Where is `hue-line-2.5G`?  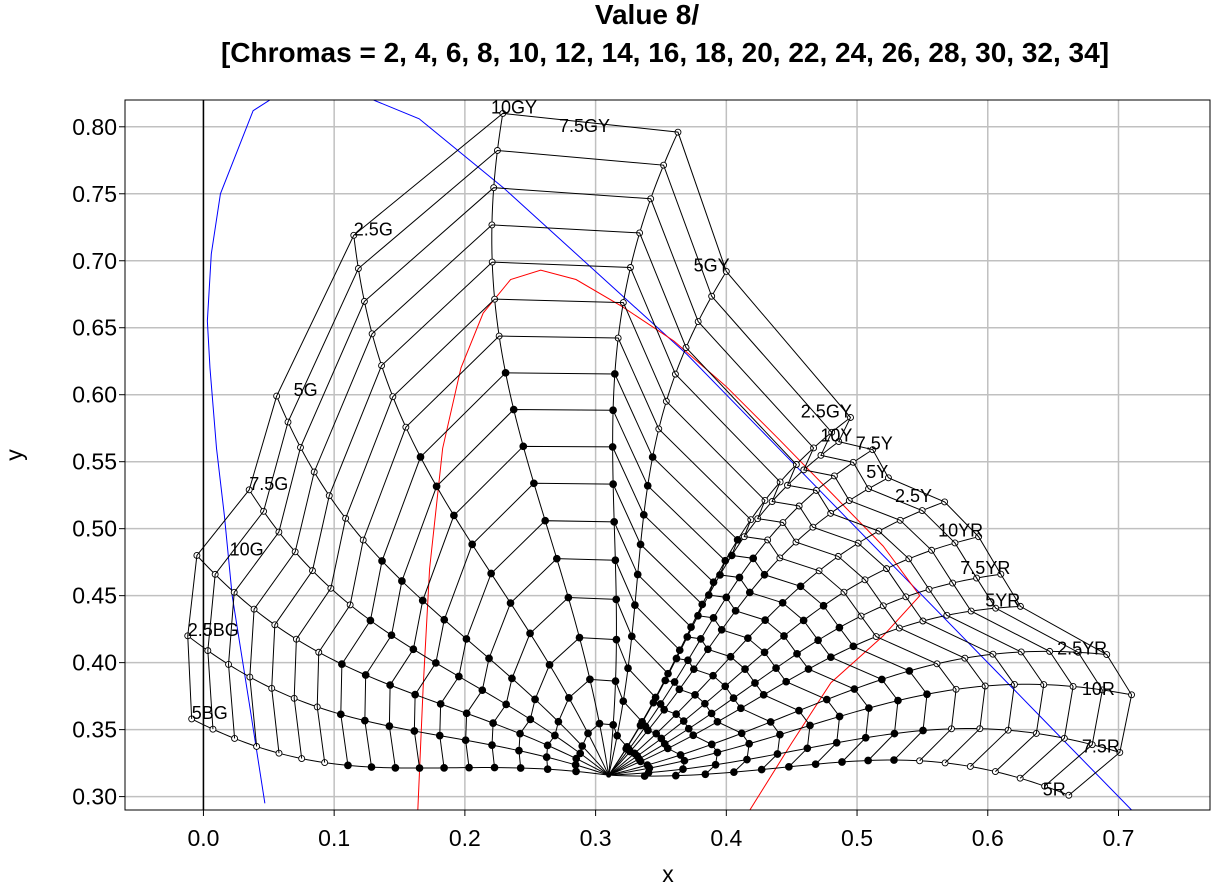 hue-line-2.5G is located at coordinates (481, 505).